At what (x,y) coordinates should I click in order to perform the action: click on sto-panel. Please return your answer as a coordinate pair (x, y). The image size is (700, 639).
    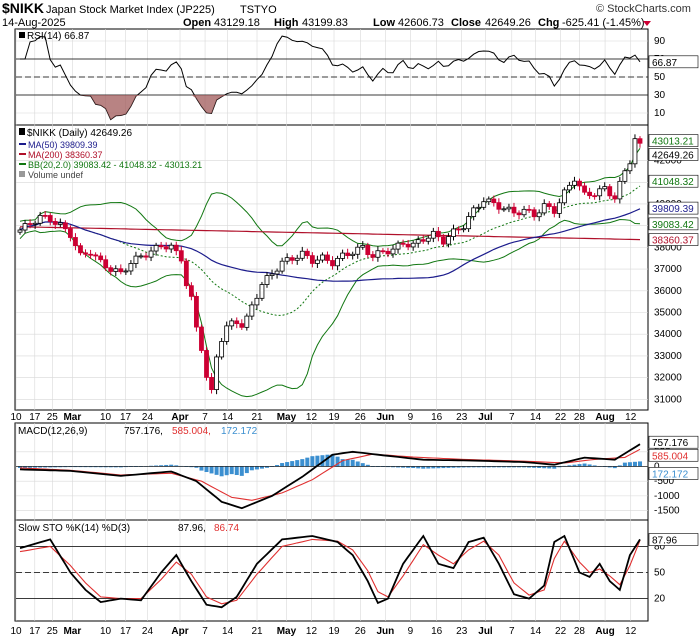
    Looking at the image, I should click on (332, 571).